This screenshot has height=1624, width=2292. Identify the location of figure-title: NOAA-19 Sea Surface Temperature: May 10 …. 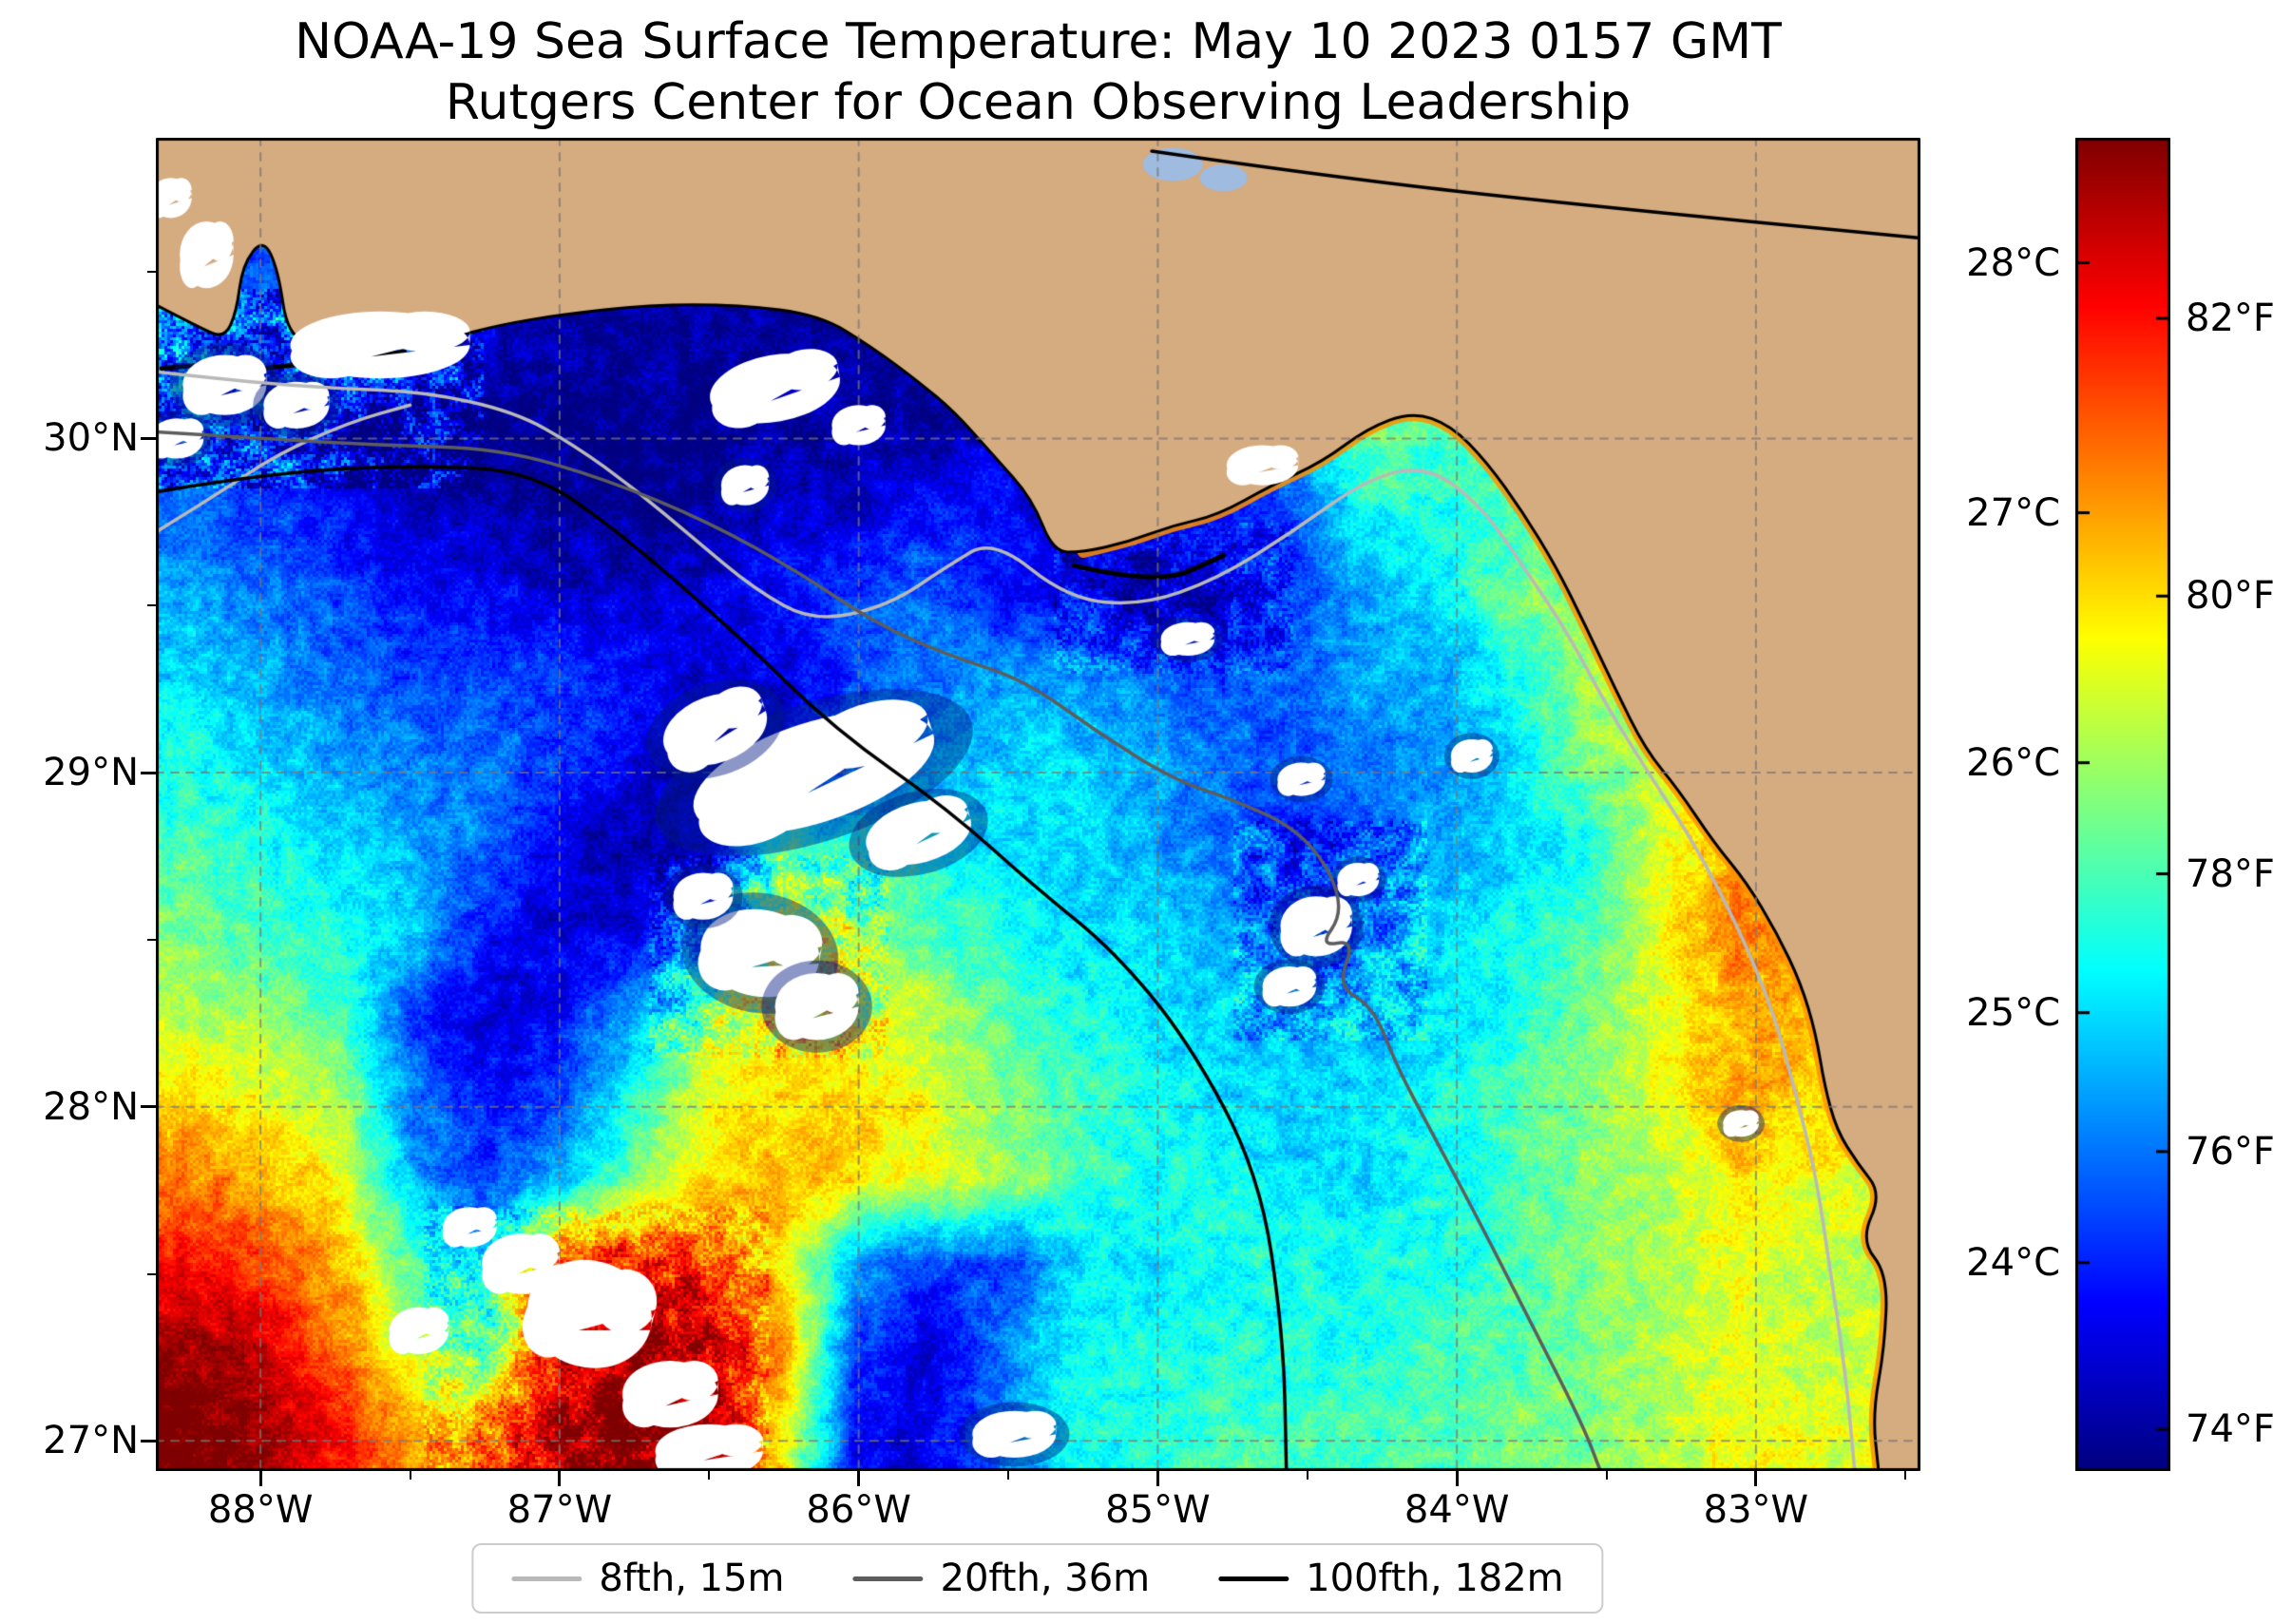
(1038, 72).